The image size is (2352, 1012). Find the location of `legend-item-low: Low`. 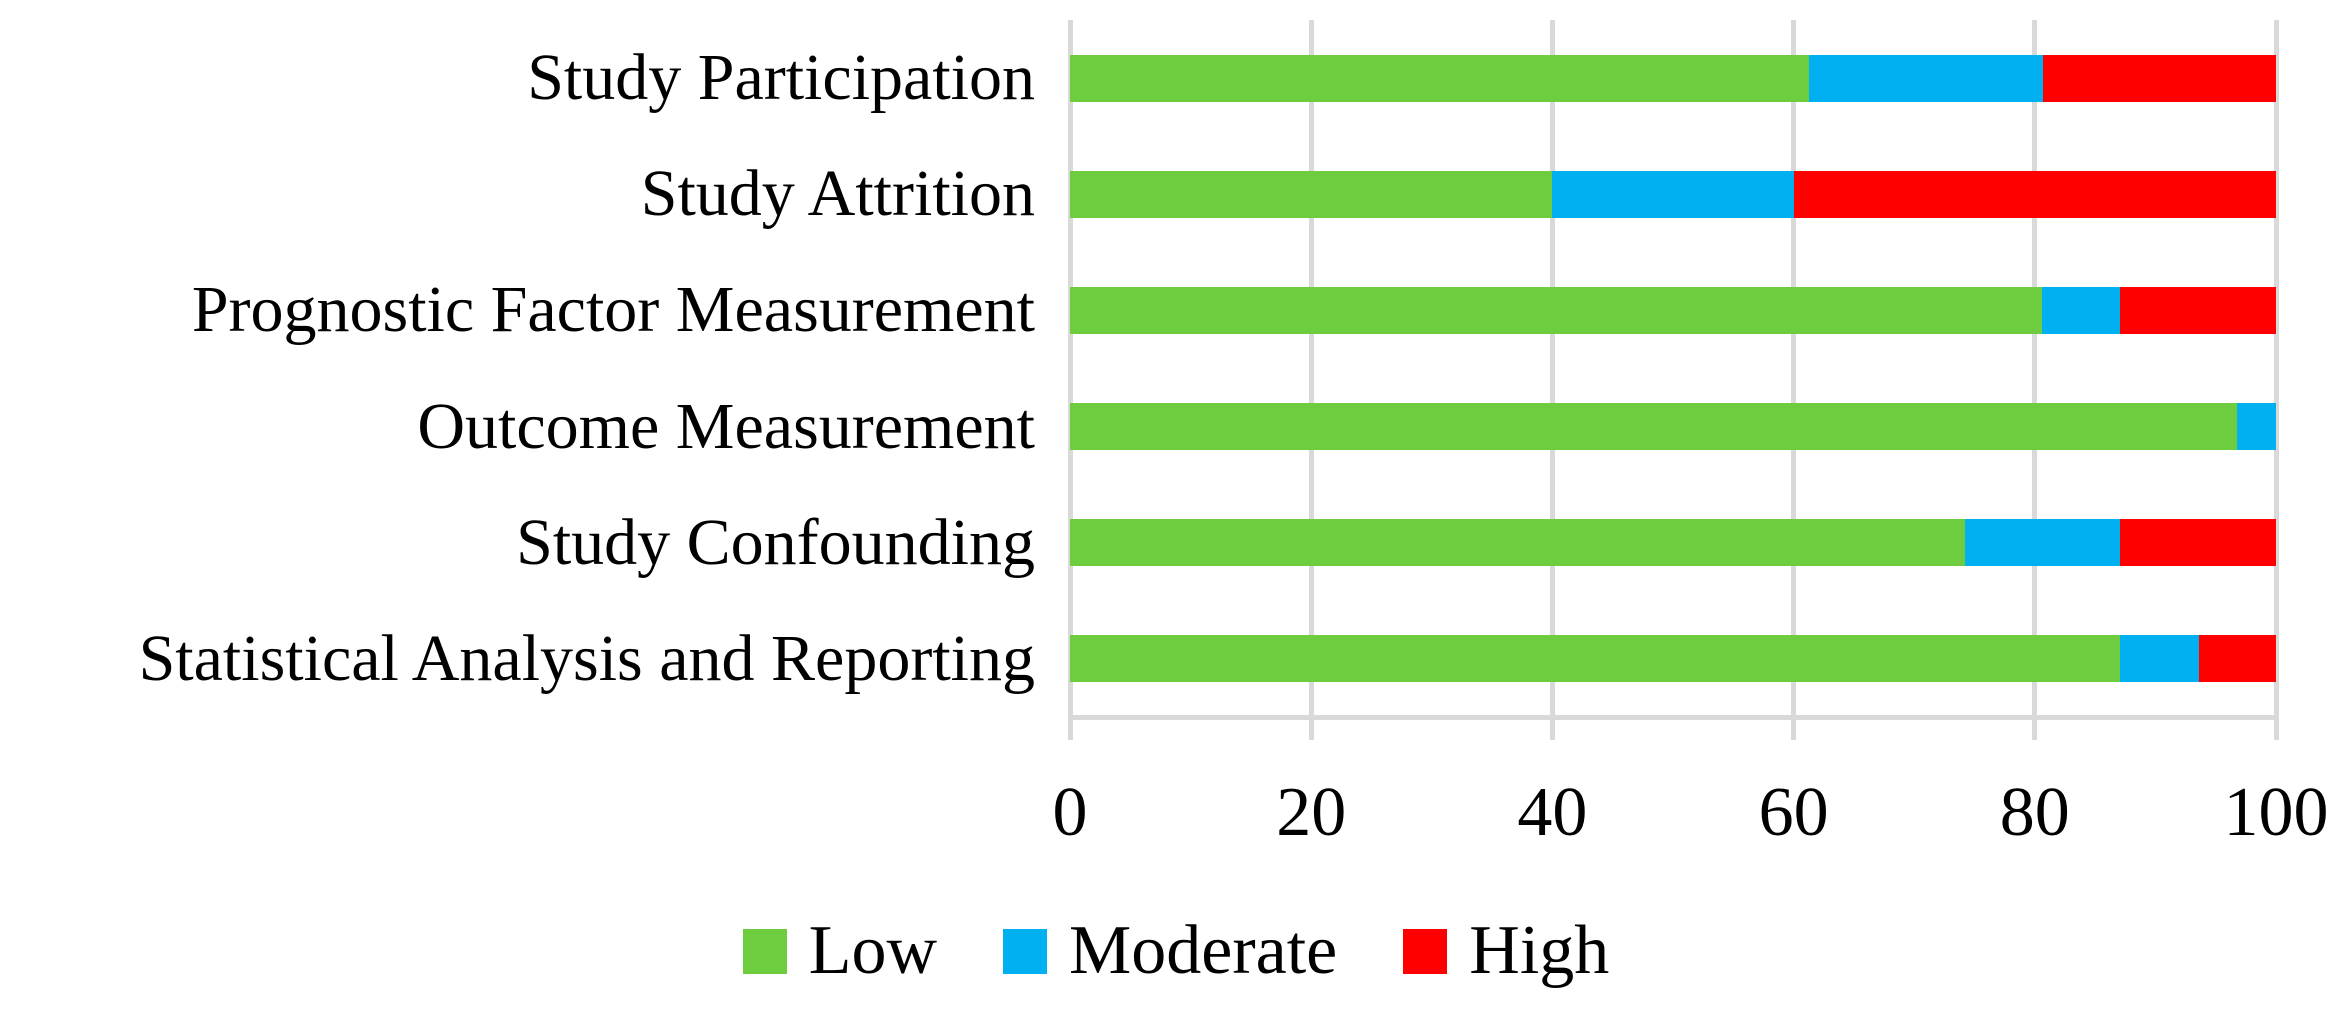

legend-item-low: Low is located at coordinates (840, 950).